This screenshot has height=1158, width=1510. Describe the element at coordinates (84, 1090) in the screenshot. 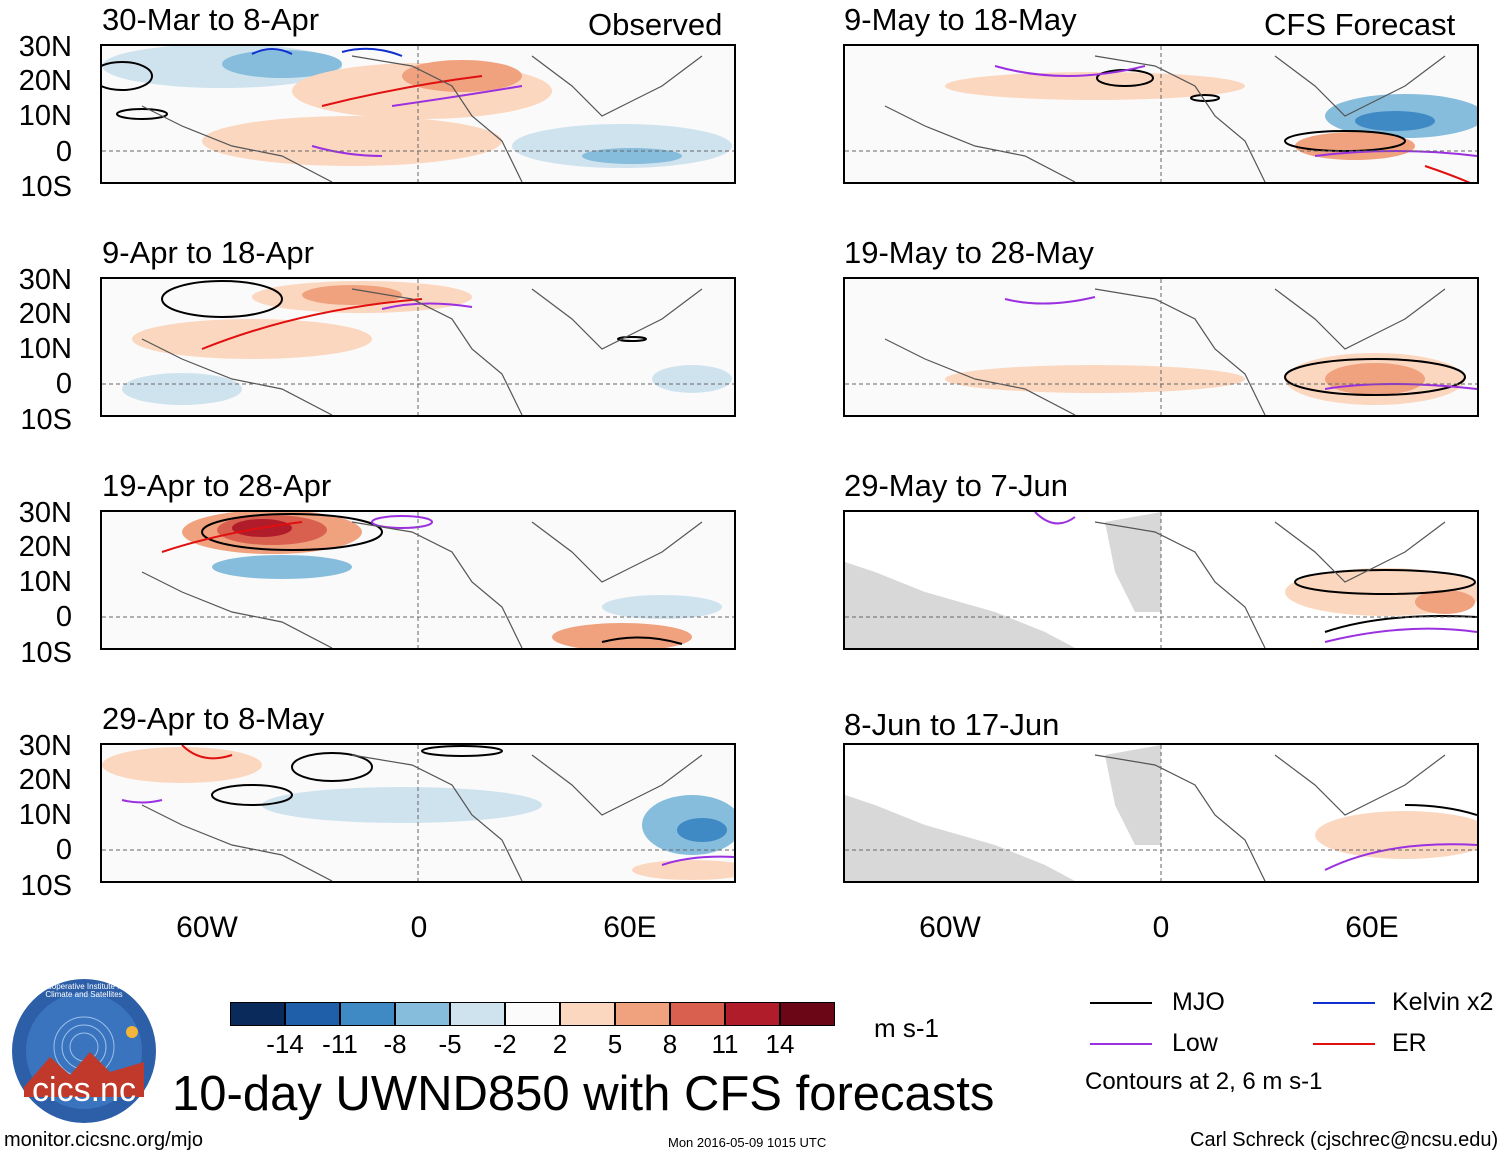

I see `logo-text: cics.nc` at that location.